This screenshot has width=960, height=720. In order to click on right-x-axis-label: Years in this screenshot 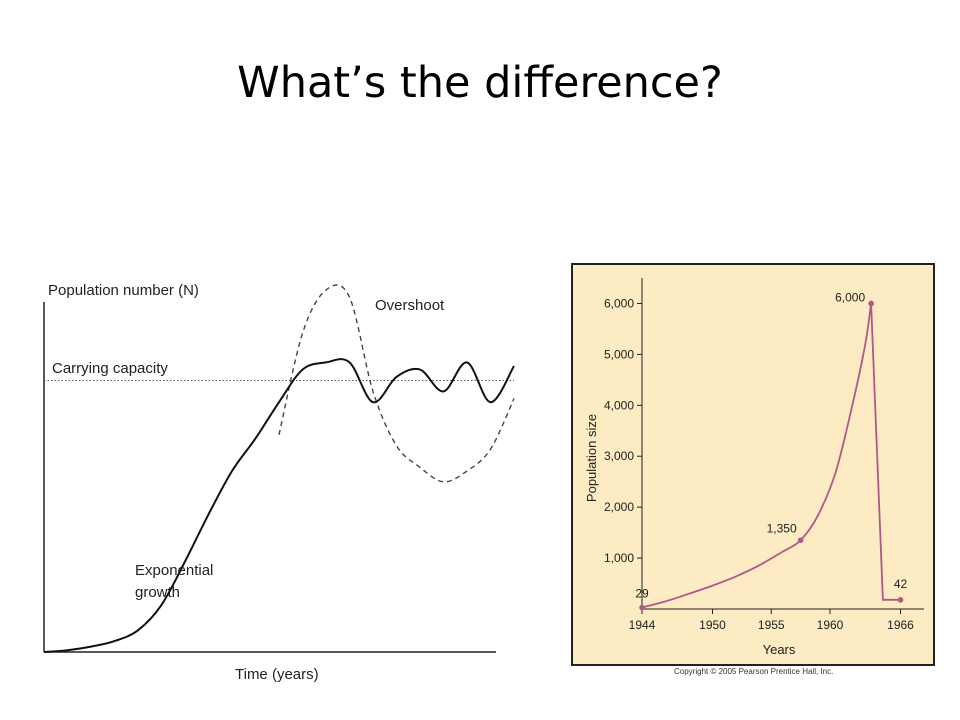, I will do `click(779, 649)`.